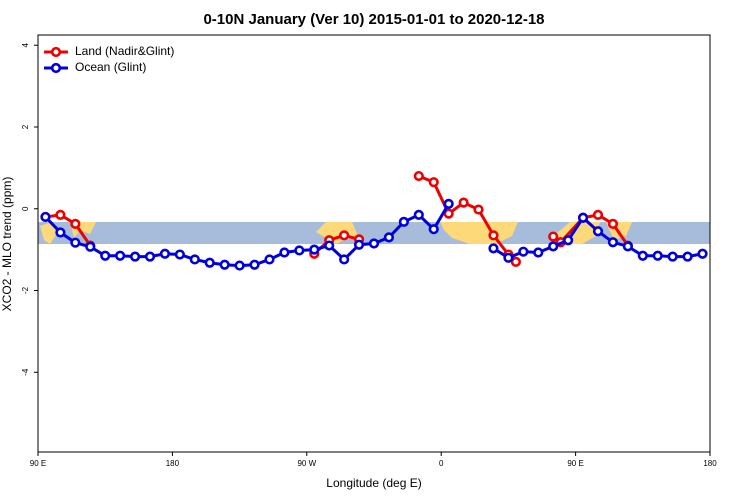 The width and height of the screenshot is (750, 500). I want to click on y-tick-label: -4, so click(25, 372).